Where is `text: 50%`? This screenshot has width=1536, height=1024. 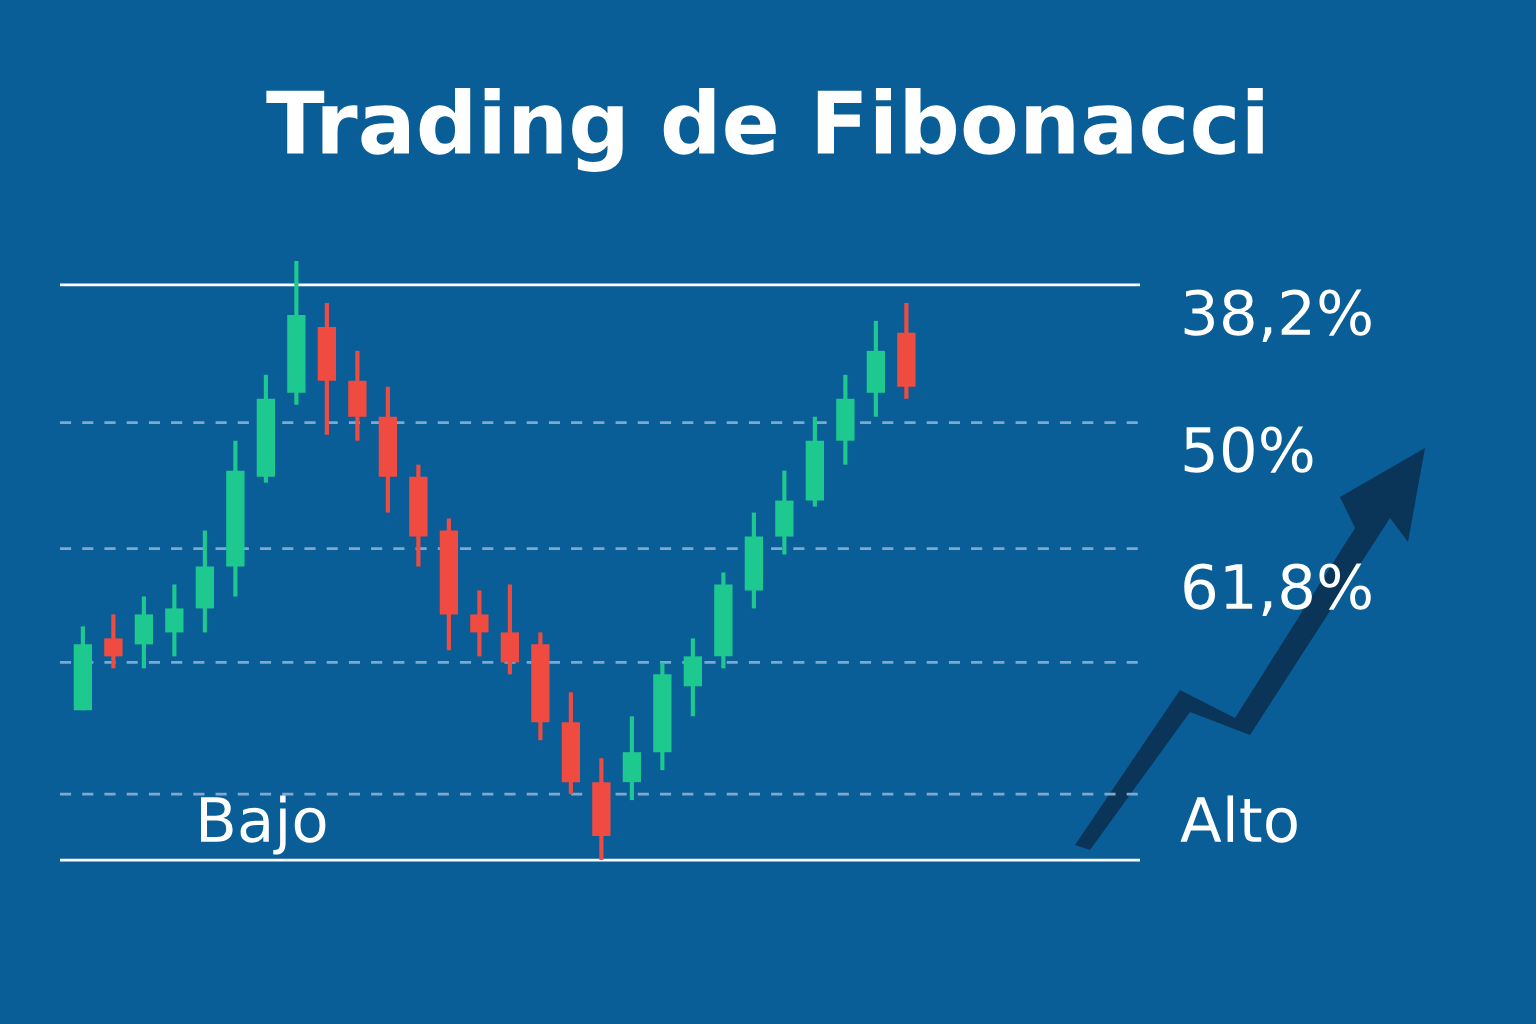
text: 50% is located at coordinates (1248, 449).